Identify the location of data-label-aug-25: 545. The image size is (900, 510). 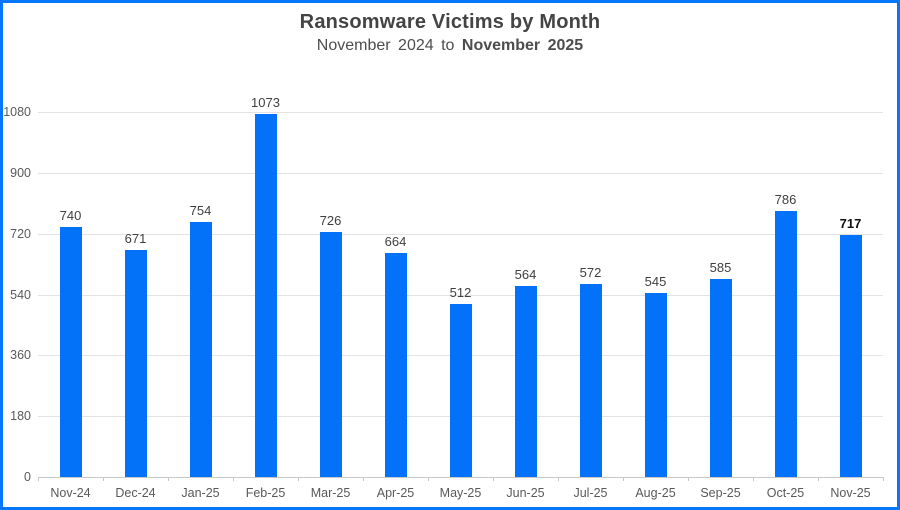
(655, 281).